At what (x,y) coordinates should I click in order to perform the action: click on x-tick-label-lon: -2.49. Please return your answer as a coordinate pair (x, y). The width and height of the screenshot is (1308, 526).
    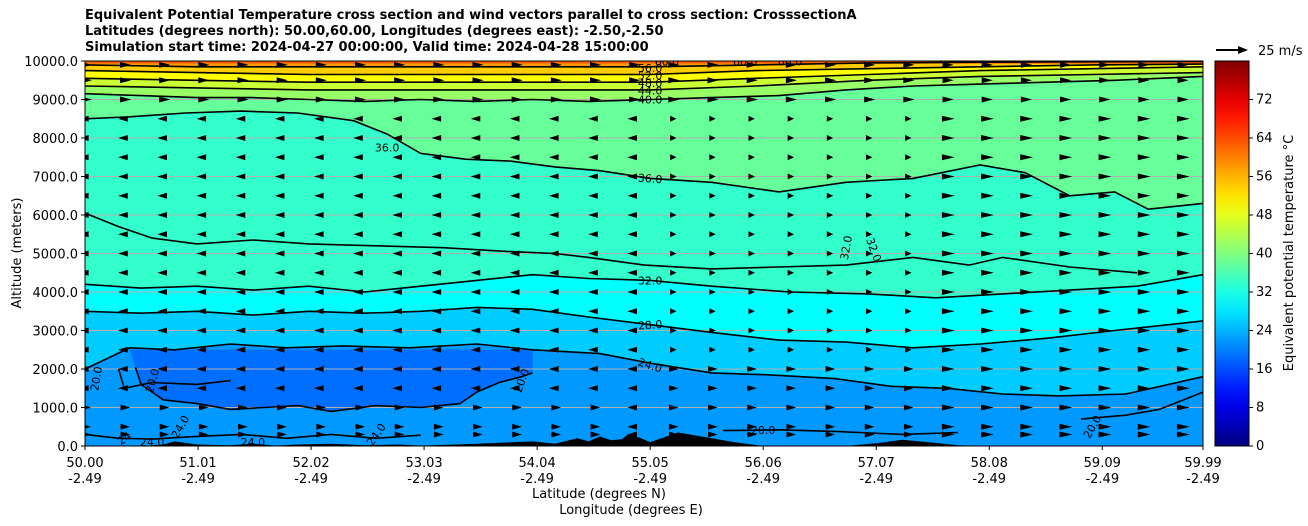
    Looking at the image, I should click on (650, 479).